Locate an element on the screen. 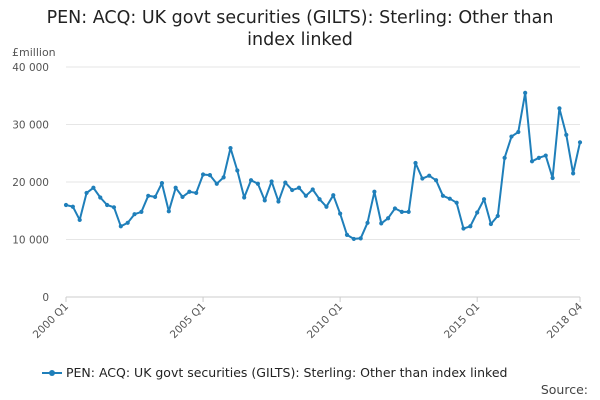 This screenshot has height=400, width=600. x-tick-label: 2010 Q1 is located at coordinates (325, 321).